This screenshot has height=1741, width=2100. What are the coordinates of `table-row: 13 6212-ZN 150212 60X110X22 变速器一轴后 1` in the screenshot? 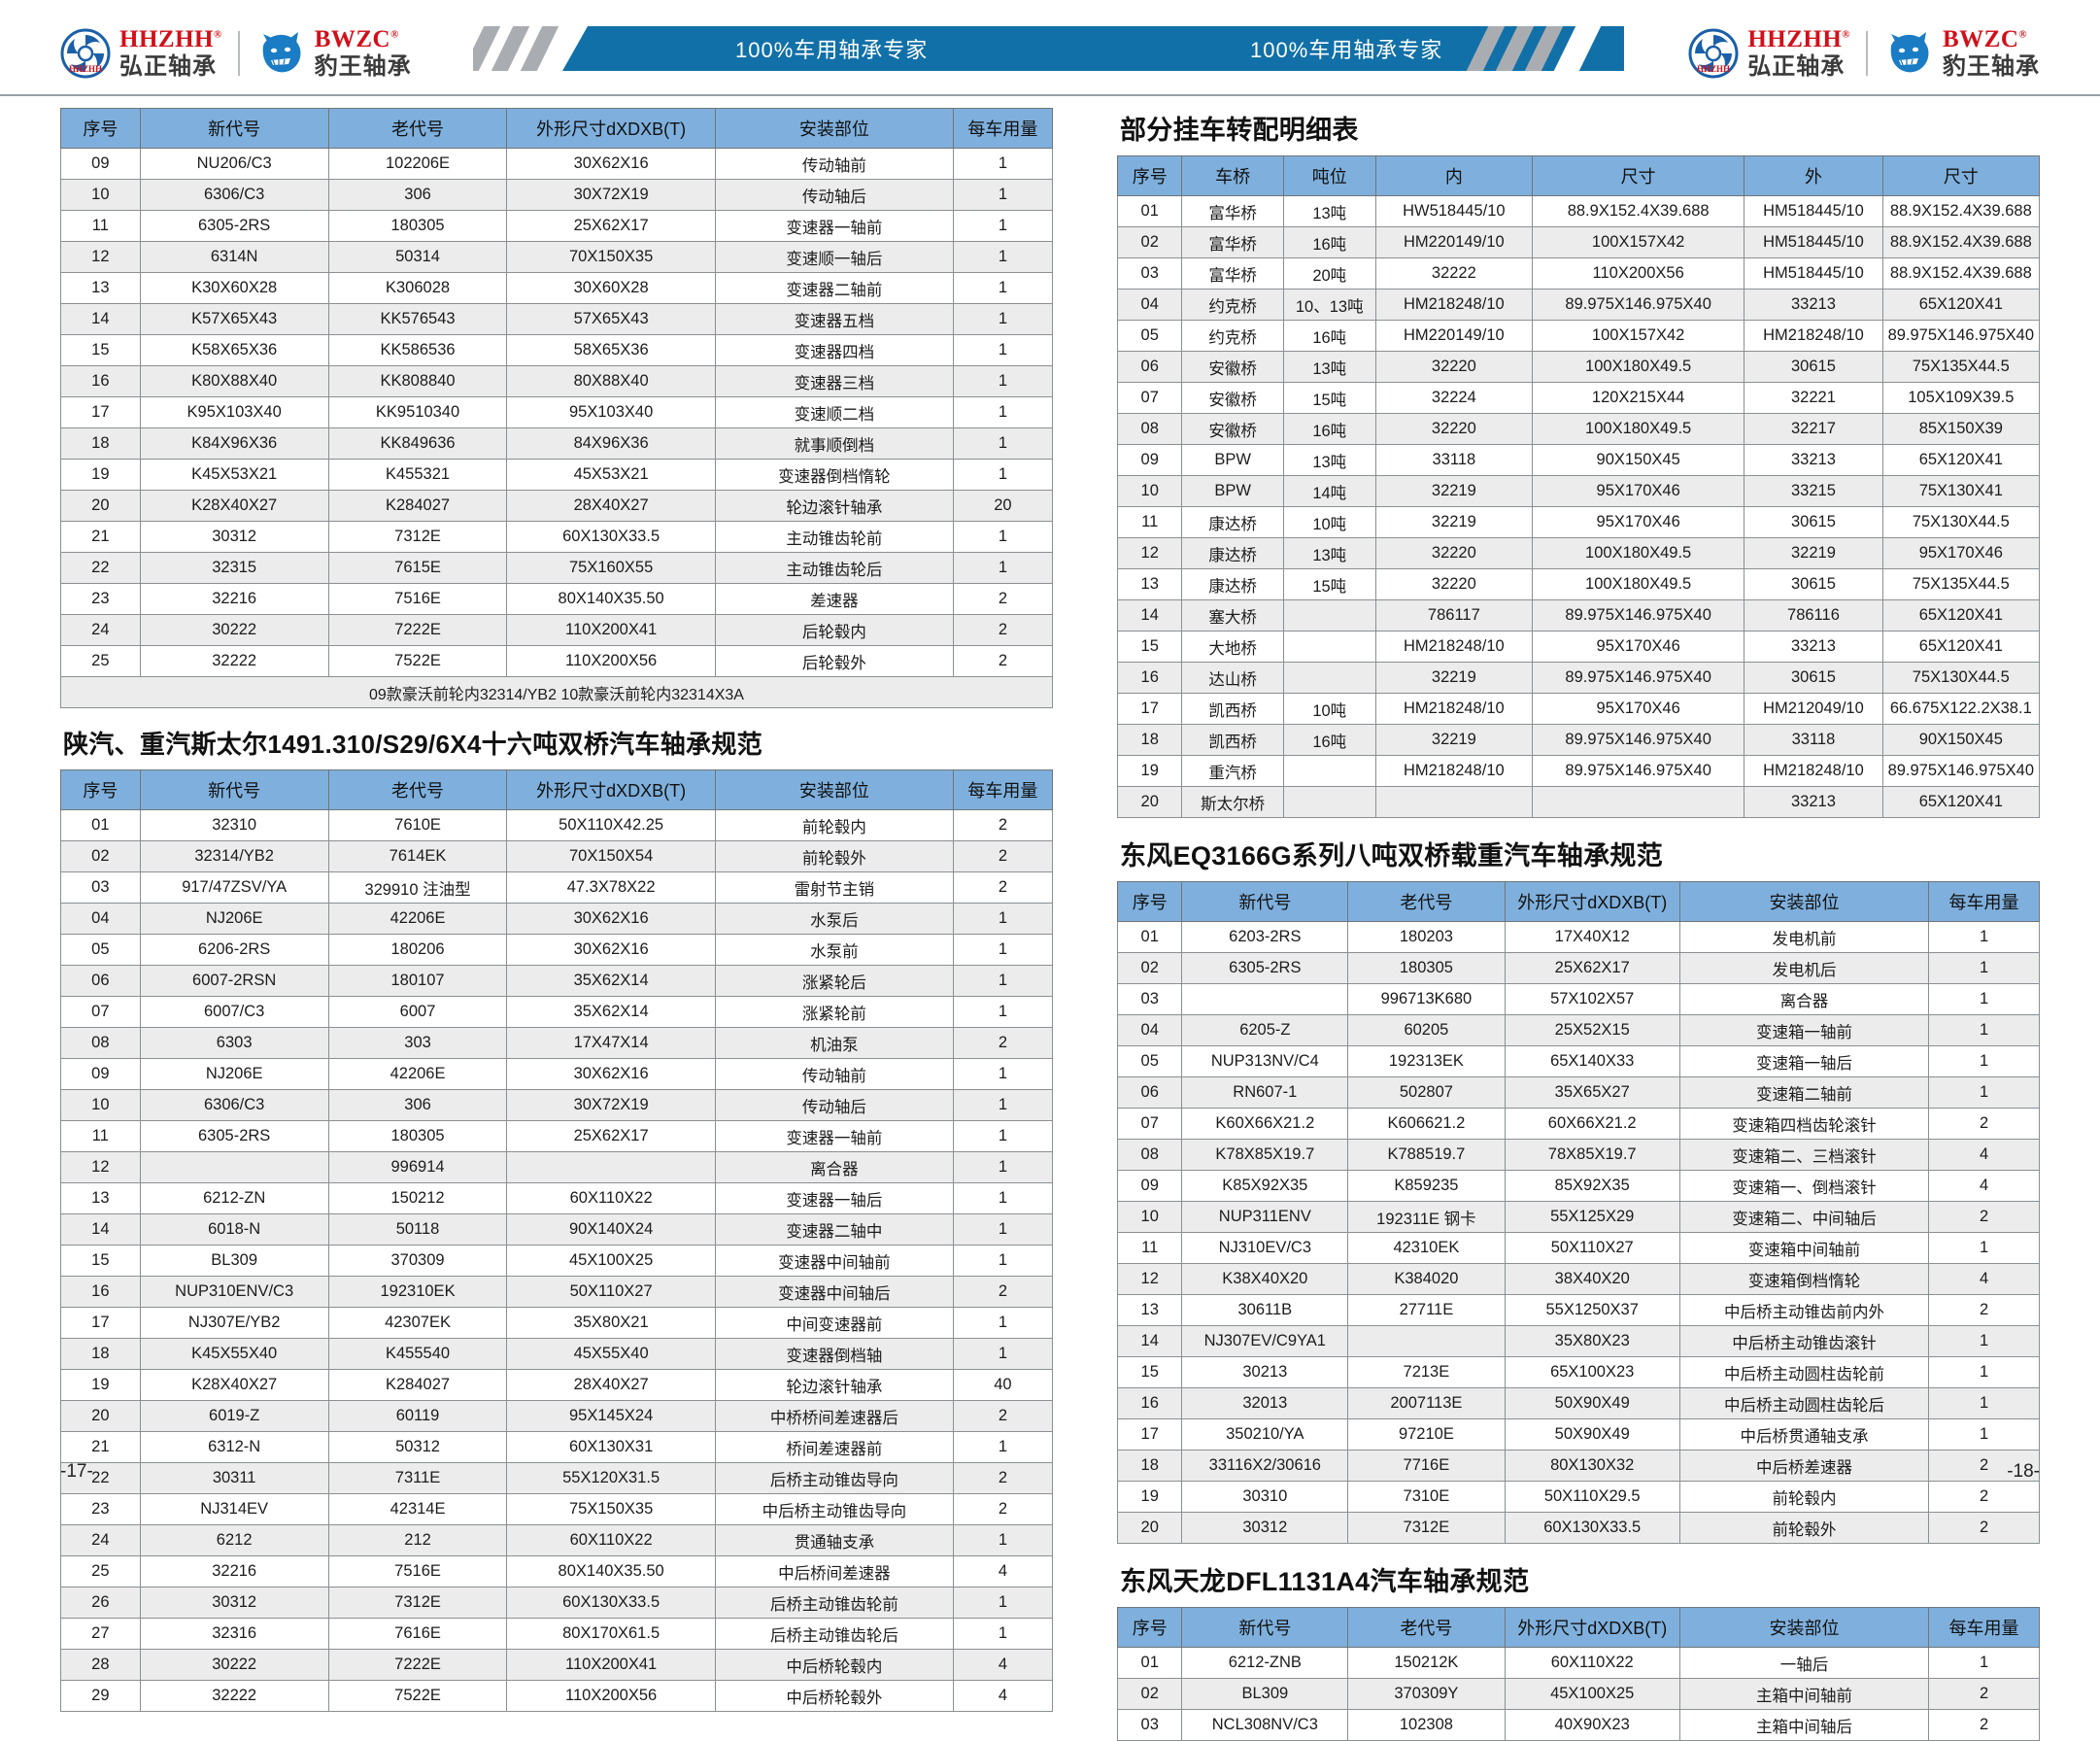 It's located at (557, 1198).